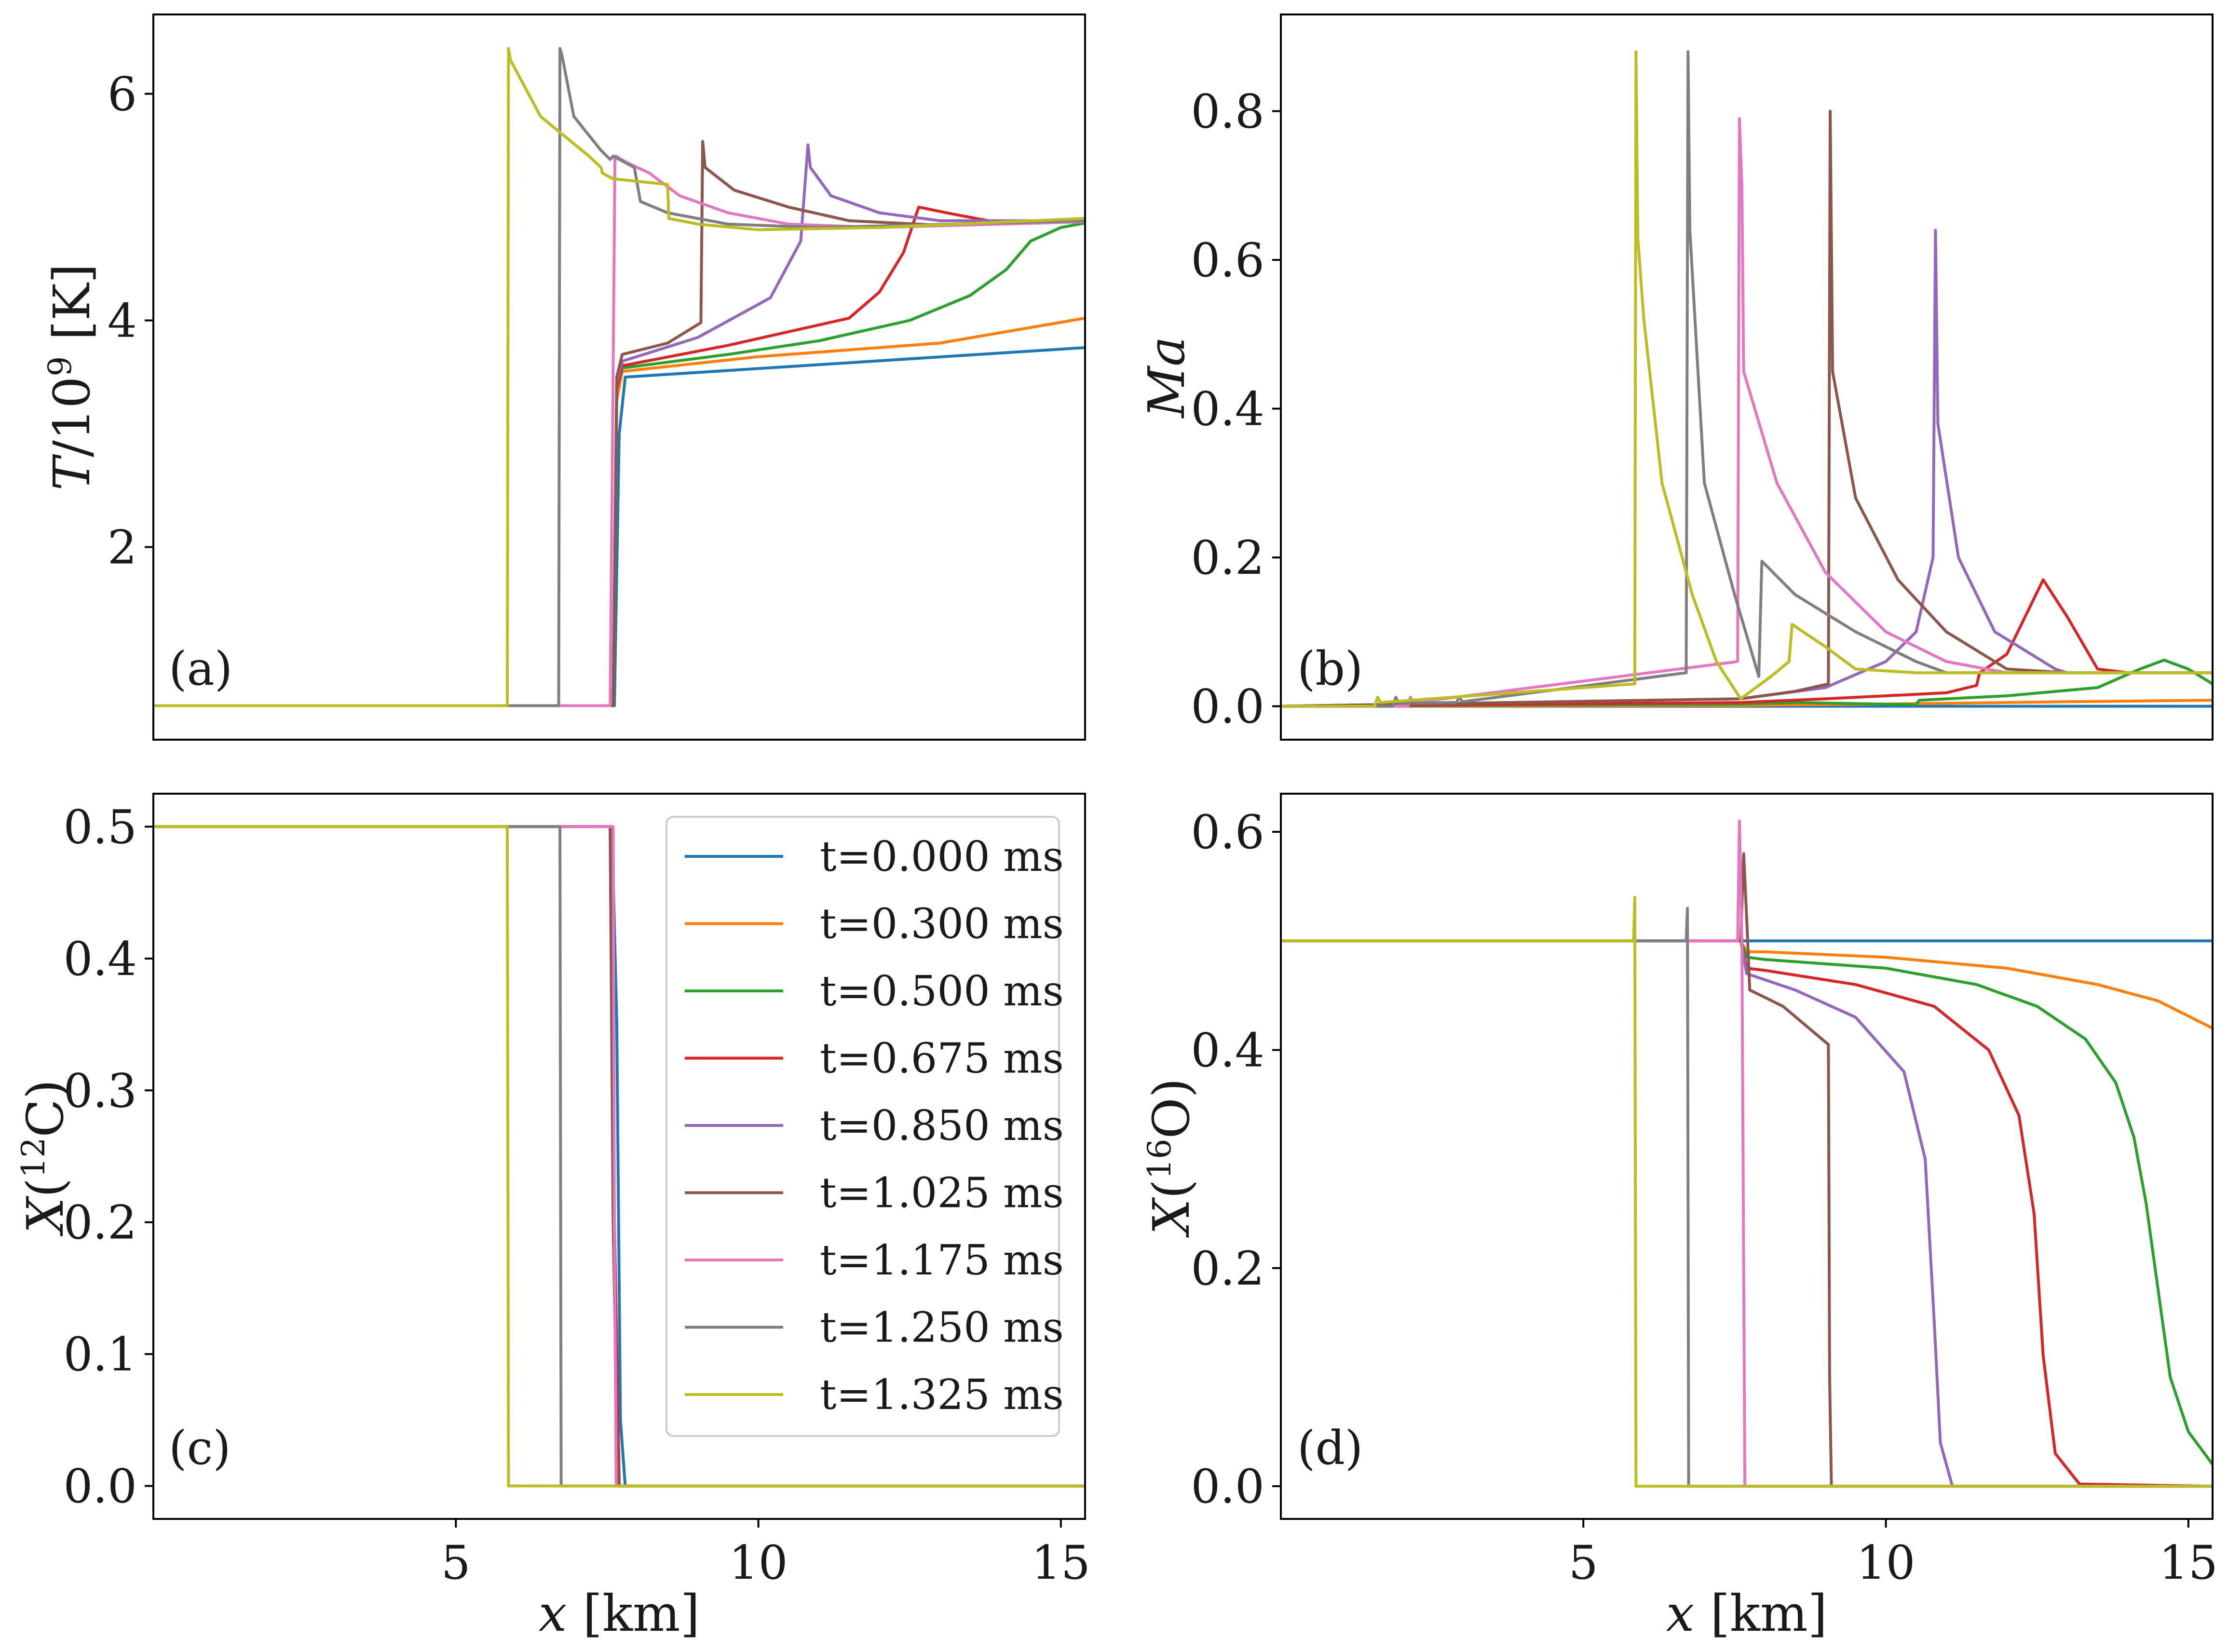  I want to click on panel-b-ylabel: Ma, so click(1166, 378).